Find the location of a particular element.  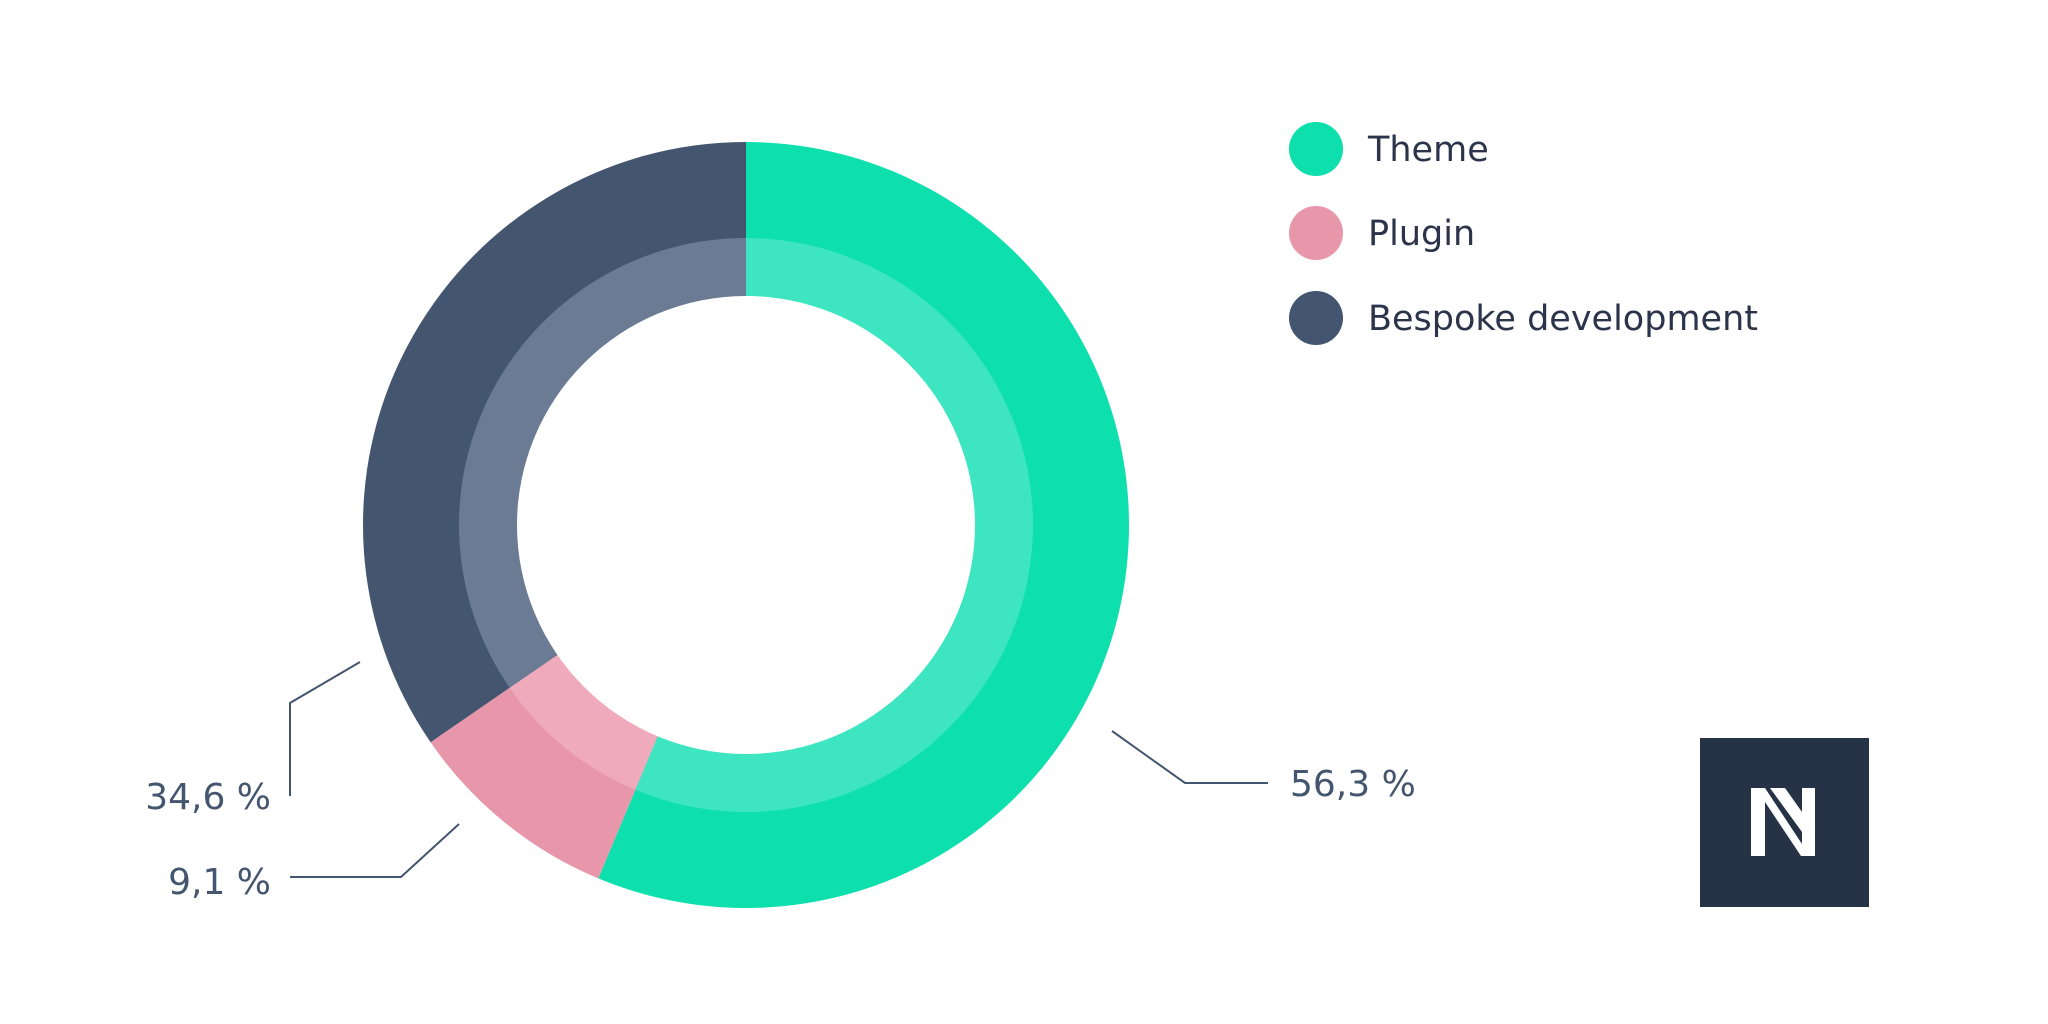

leader-line-bespoke is located at coordinates (325, 728).